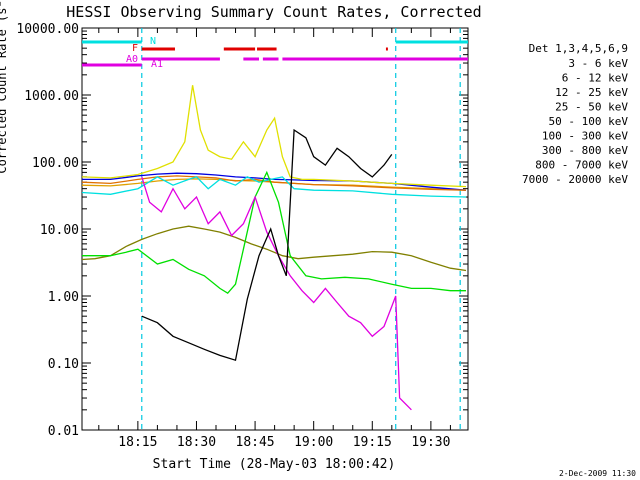 This screenshot has width=640, height=480. I want to click on y-tick-label: 0.01, so click(63, 431).